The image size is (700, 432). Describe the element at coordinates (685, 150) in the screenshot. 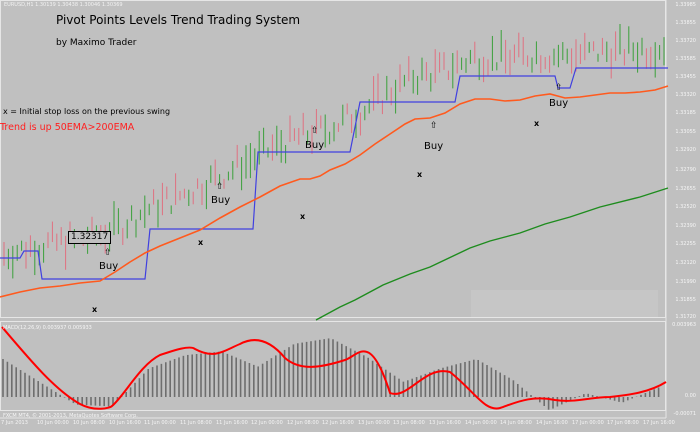

I see `price-tick: 1.32920` at that location.